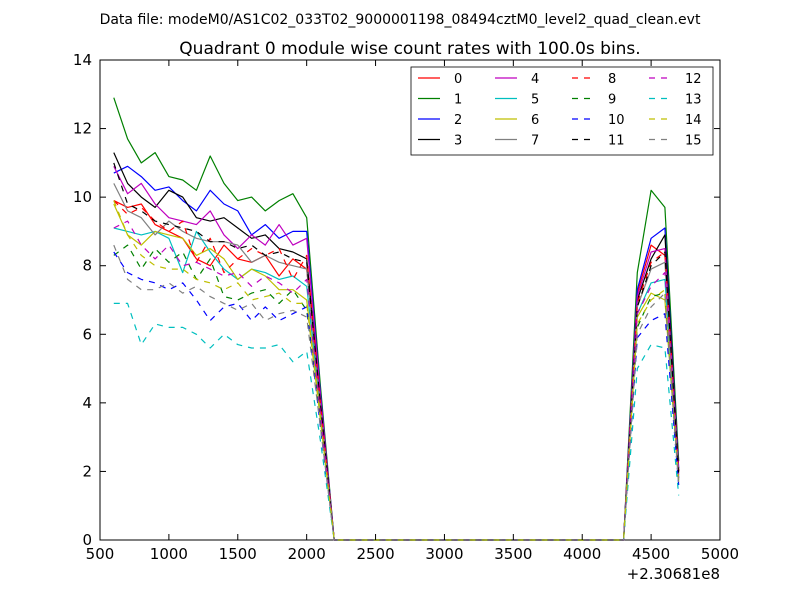 This screenshot has width=800, height=600. I want to click on x-offset-label: +2.30681e8, so click(673, 574).